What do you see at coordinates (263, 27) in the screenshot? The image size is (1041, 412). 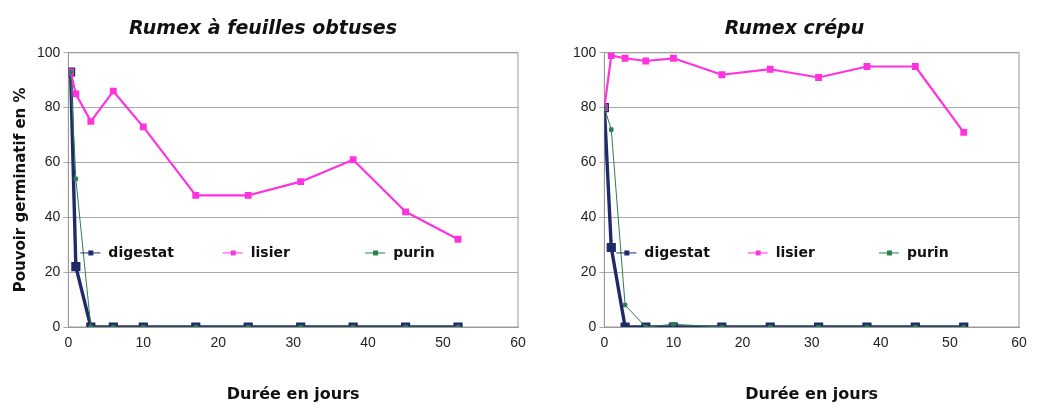 I see `chart-title: Rumex à feuilles obtuses` at bounding box center [263, 27].